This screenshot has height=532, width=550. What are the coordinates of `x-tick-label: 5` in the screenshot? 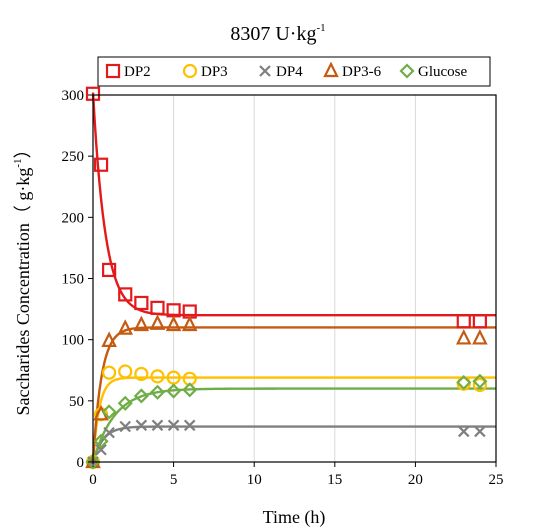 It's located at (174, 480).